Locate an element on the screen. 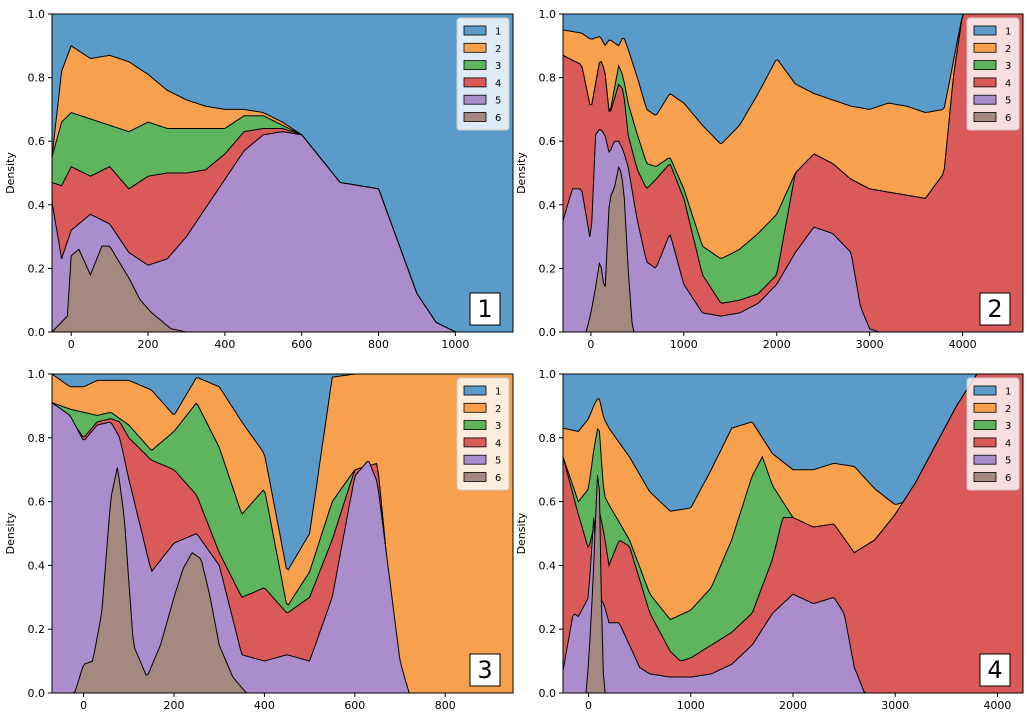 This screenshot has height=722, width=1030. panel-number: 2 is located at coordinates (994, 309).